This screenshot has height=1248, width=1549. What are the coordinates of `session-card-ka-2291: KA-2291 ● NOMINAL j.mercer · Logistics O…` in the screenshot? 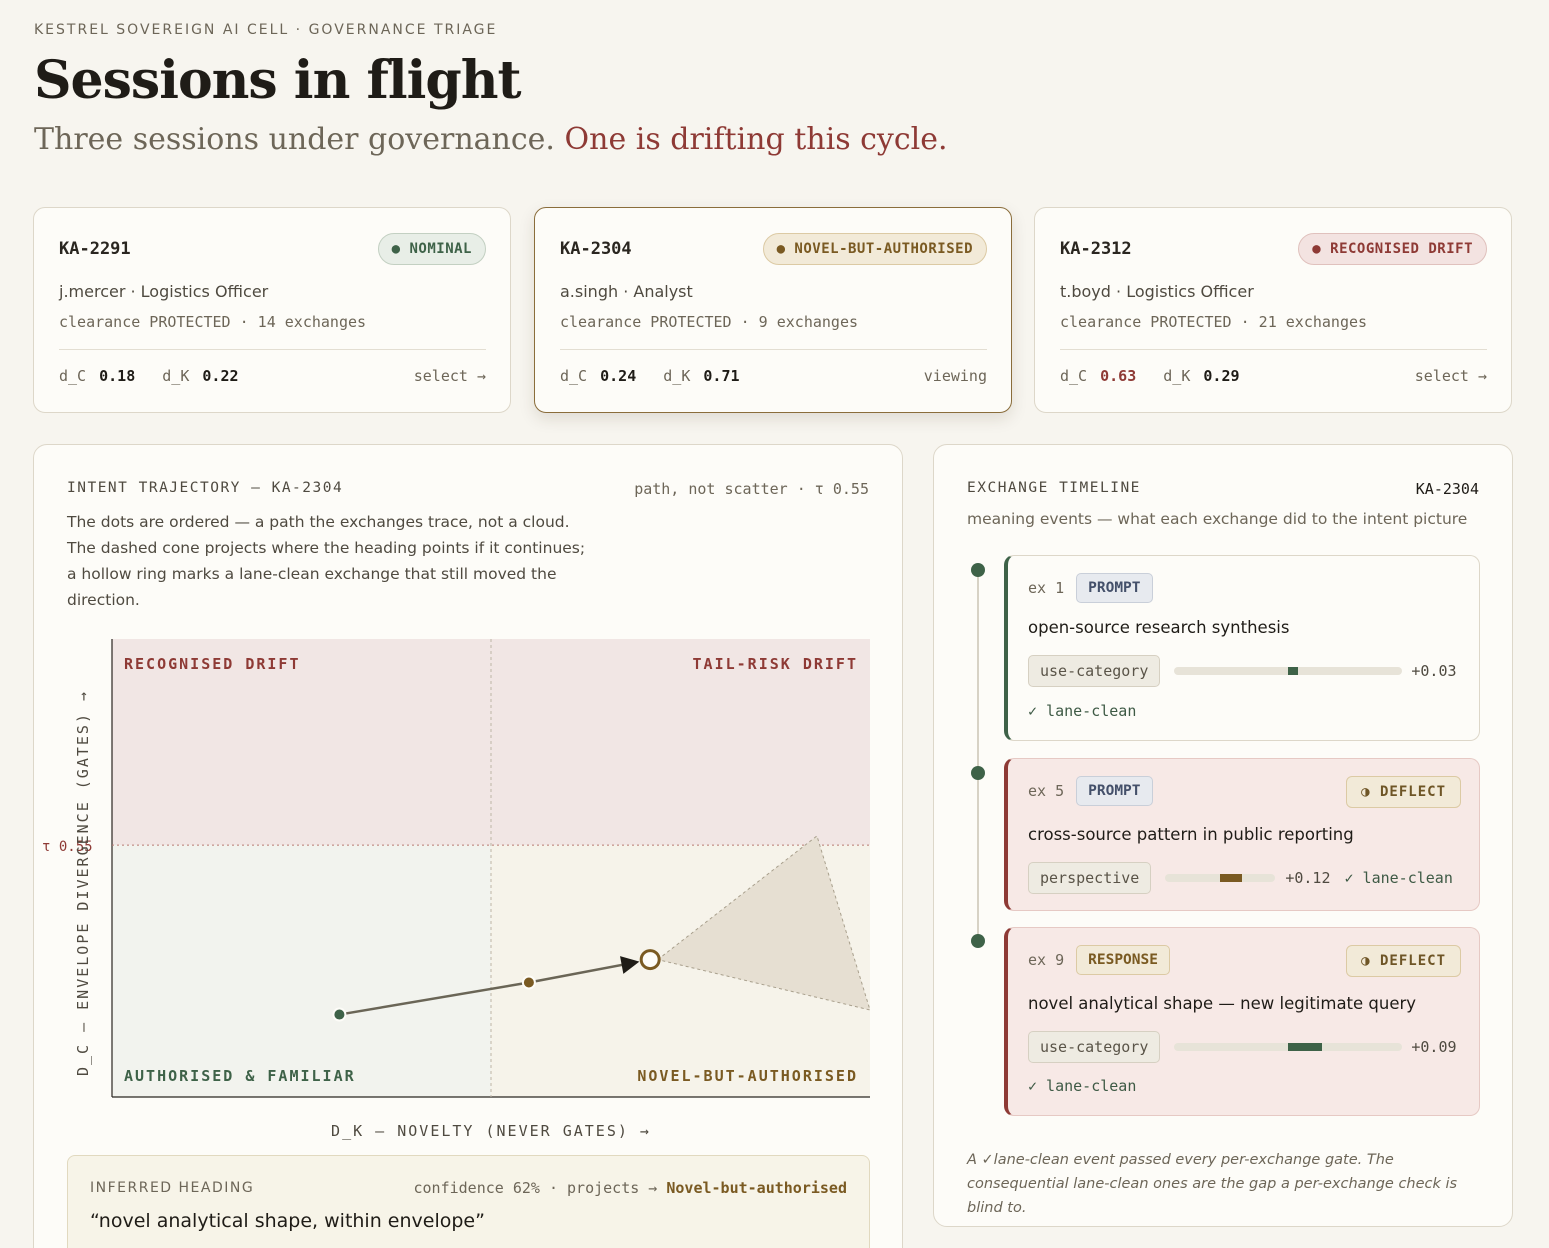 It's located at (272, 310).